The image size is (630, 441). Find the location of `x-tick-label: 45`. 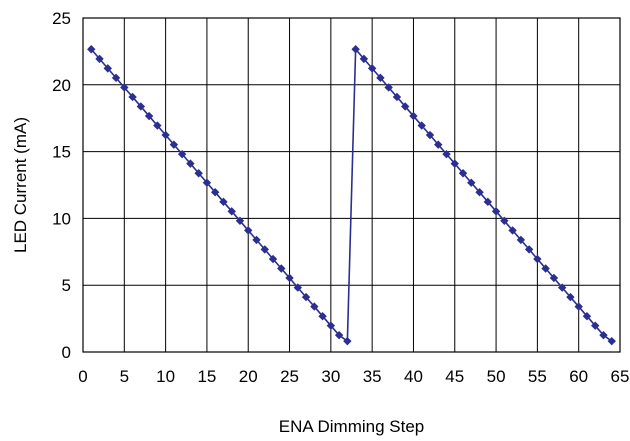

x-tick-label: 45 is located at coordinates (454, 376).